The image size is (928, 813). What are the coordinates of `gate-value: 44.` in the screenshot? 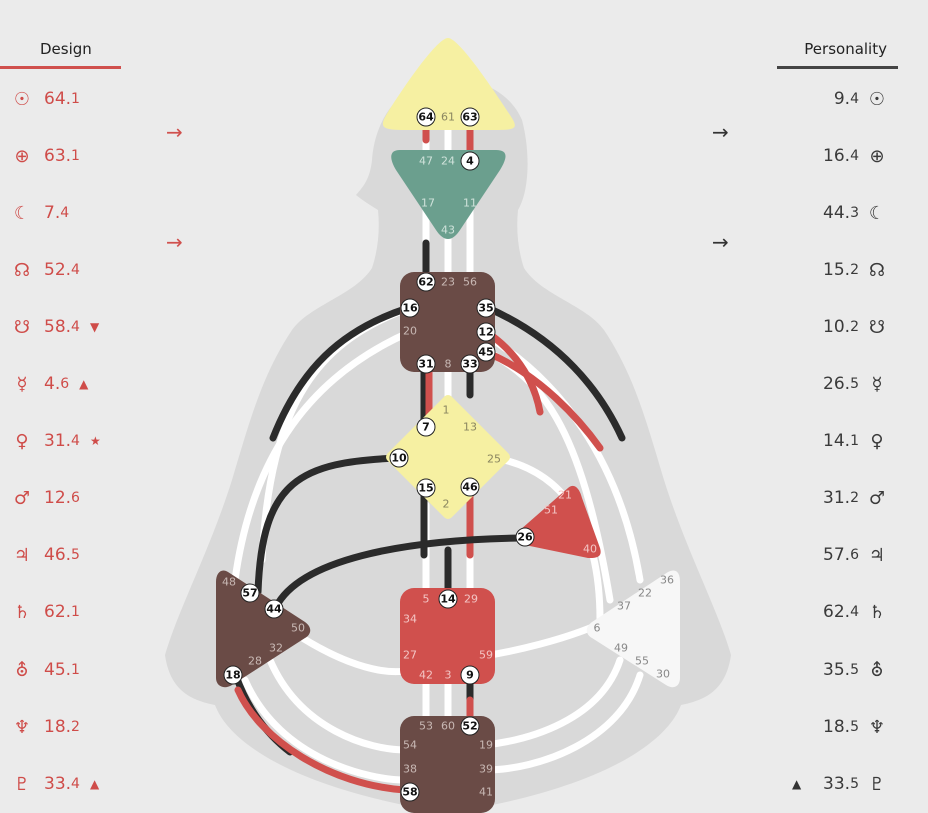 It's located at (837, 213).